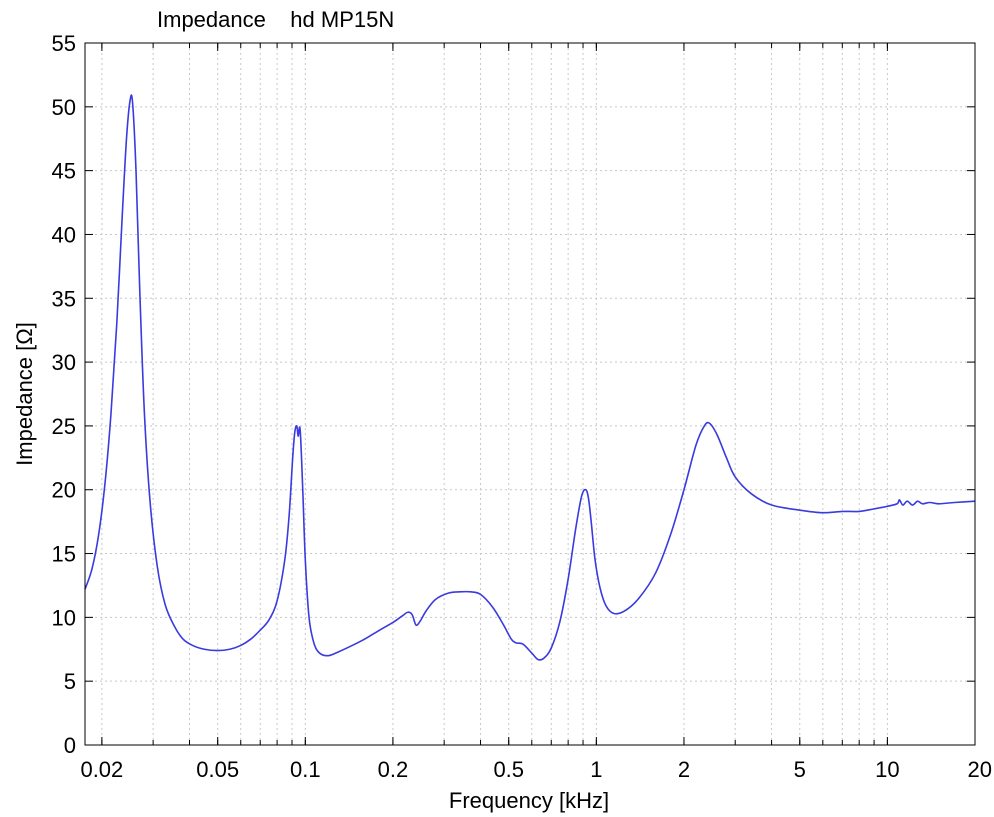 This screenshot has height=817, width=994. What do you see at coordinates (64, 362) in the screenshot?
I see `y-tick-label: 30` at bounding box center [64, 362].